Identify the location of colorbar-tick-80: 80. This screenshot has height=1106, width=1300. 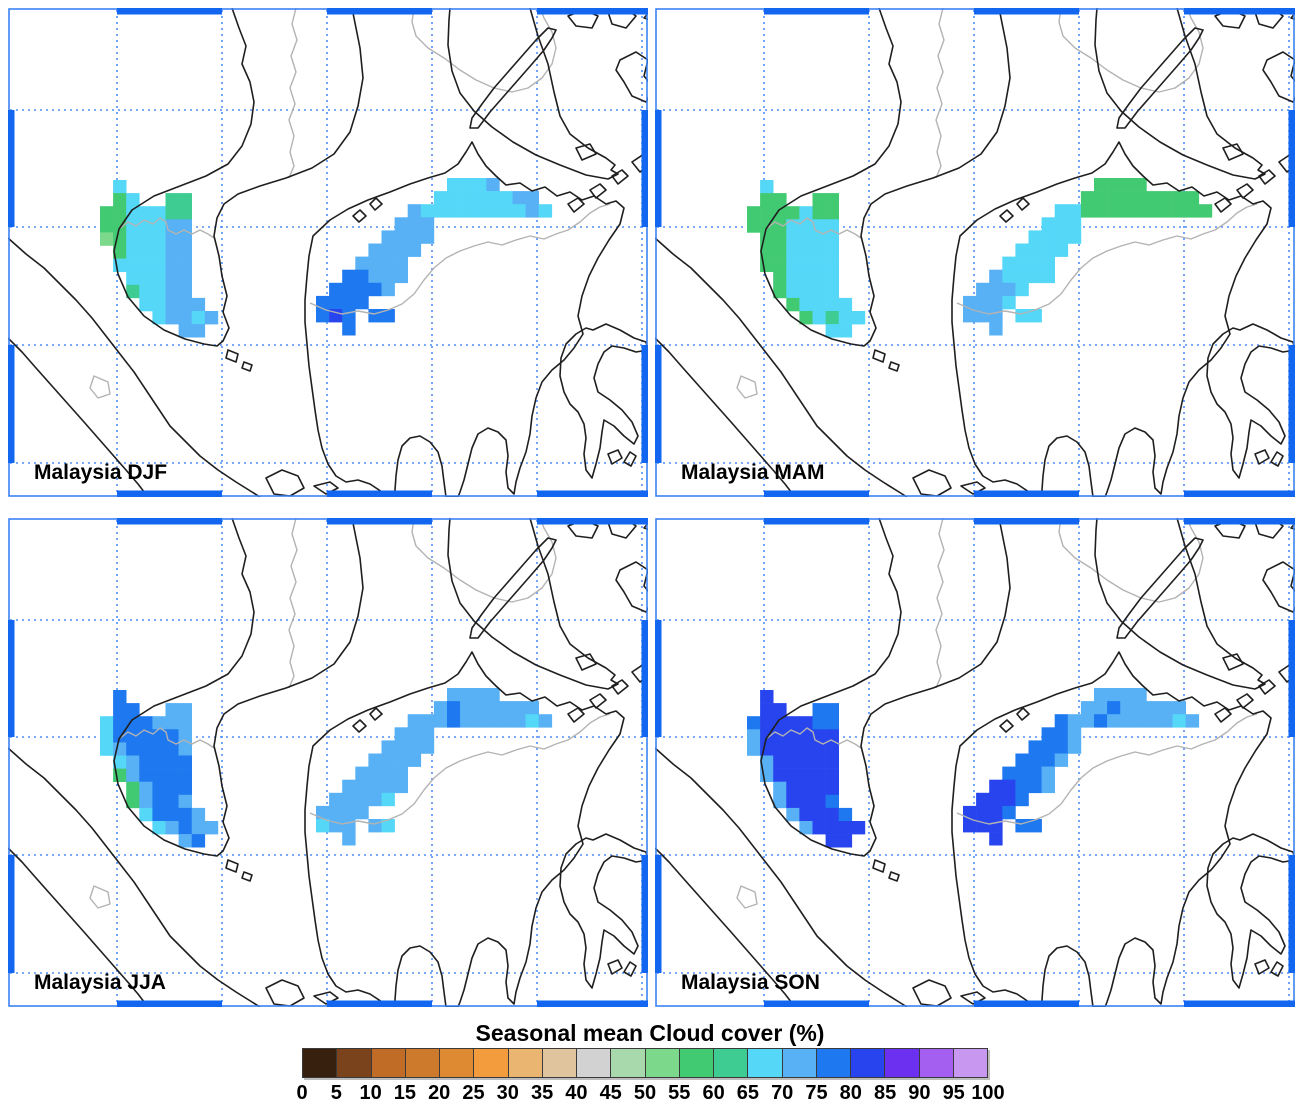
(850, 1093).